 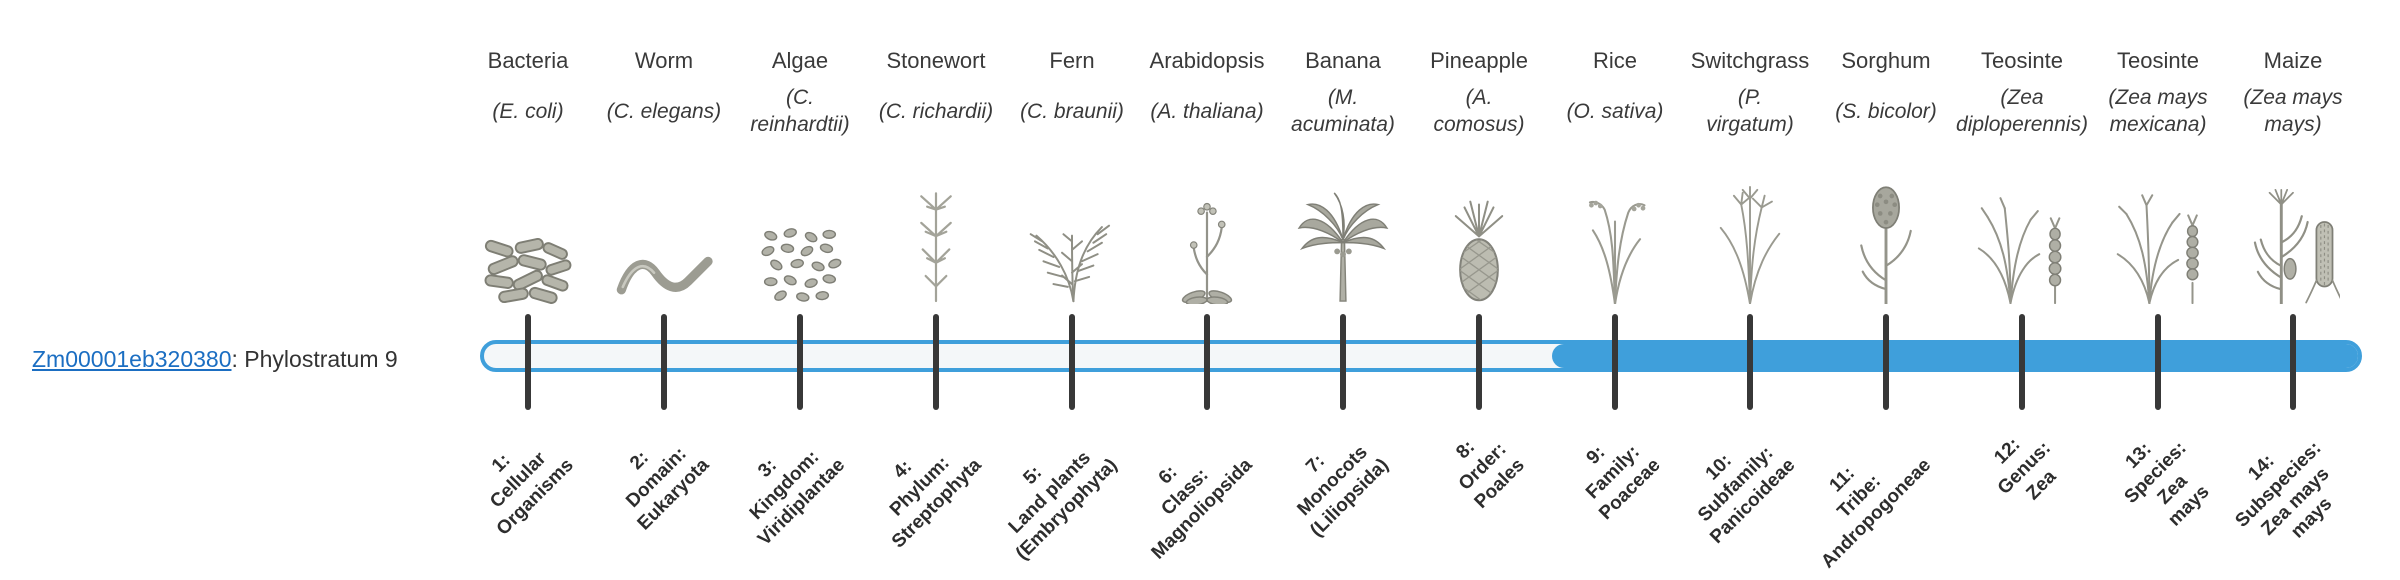 I want to click on organism-column-bacteria: Bacteria (E. coli), so click(x=528, y=176).